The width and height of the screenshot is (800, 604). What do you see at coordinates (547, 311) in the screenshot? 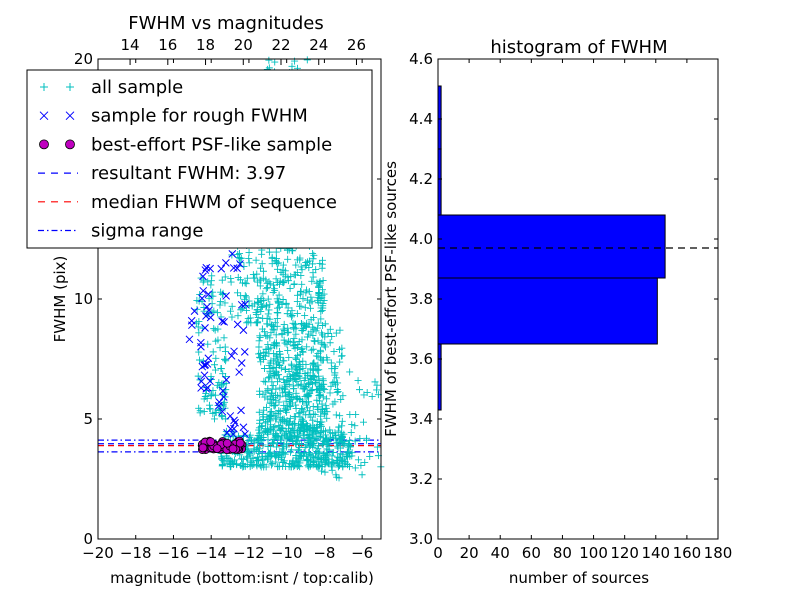
I see `histogram-bar` at bounding box center [547, 311].